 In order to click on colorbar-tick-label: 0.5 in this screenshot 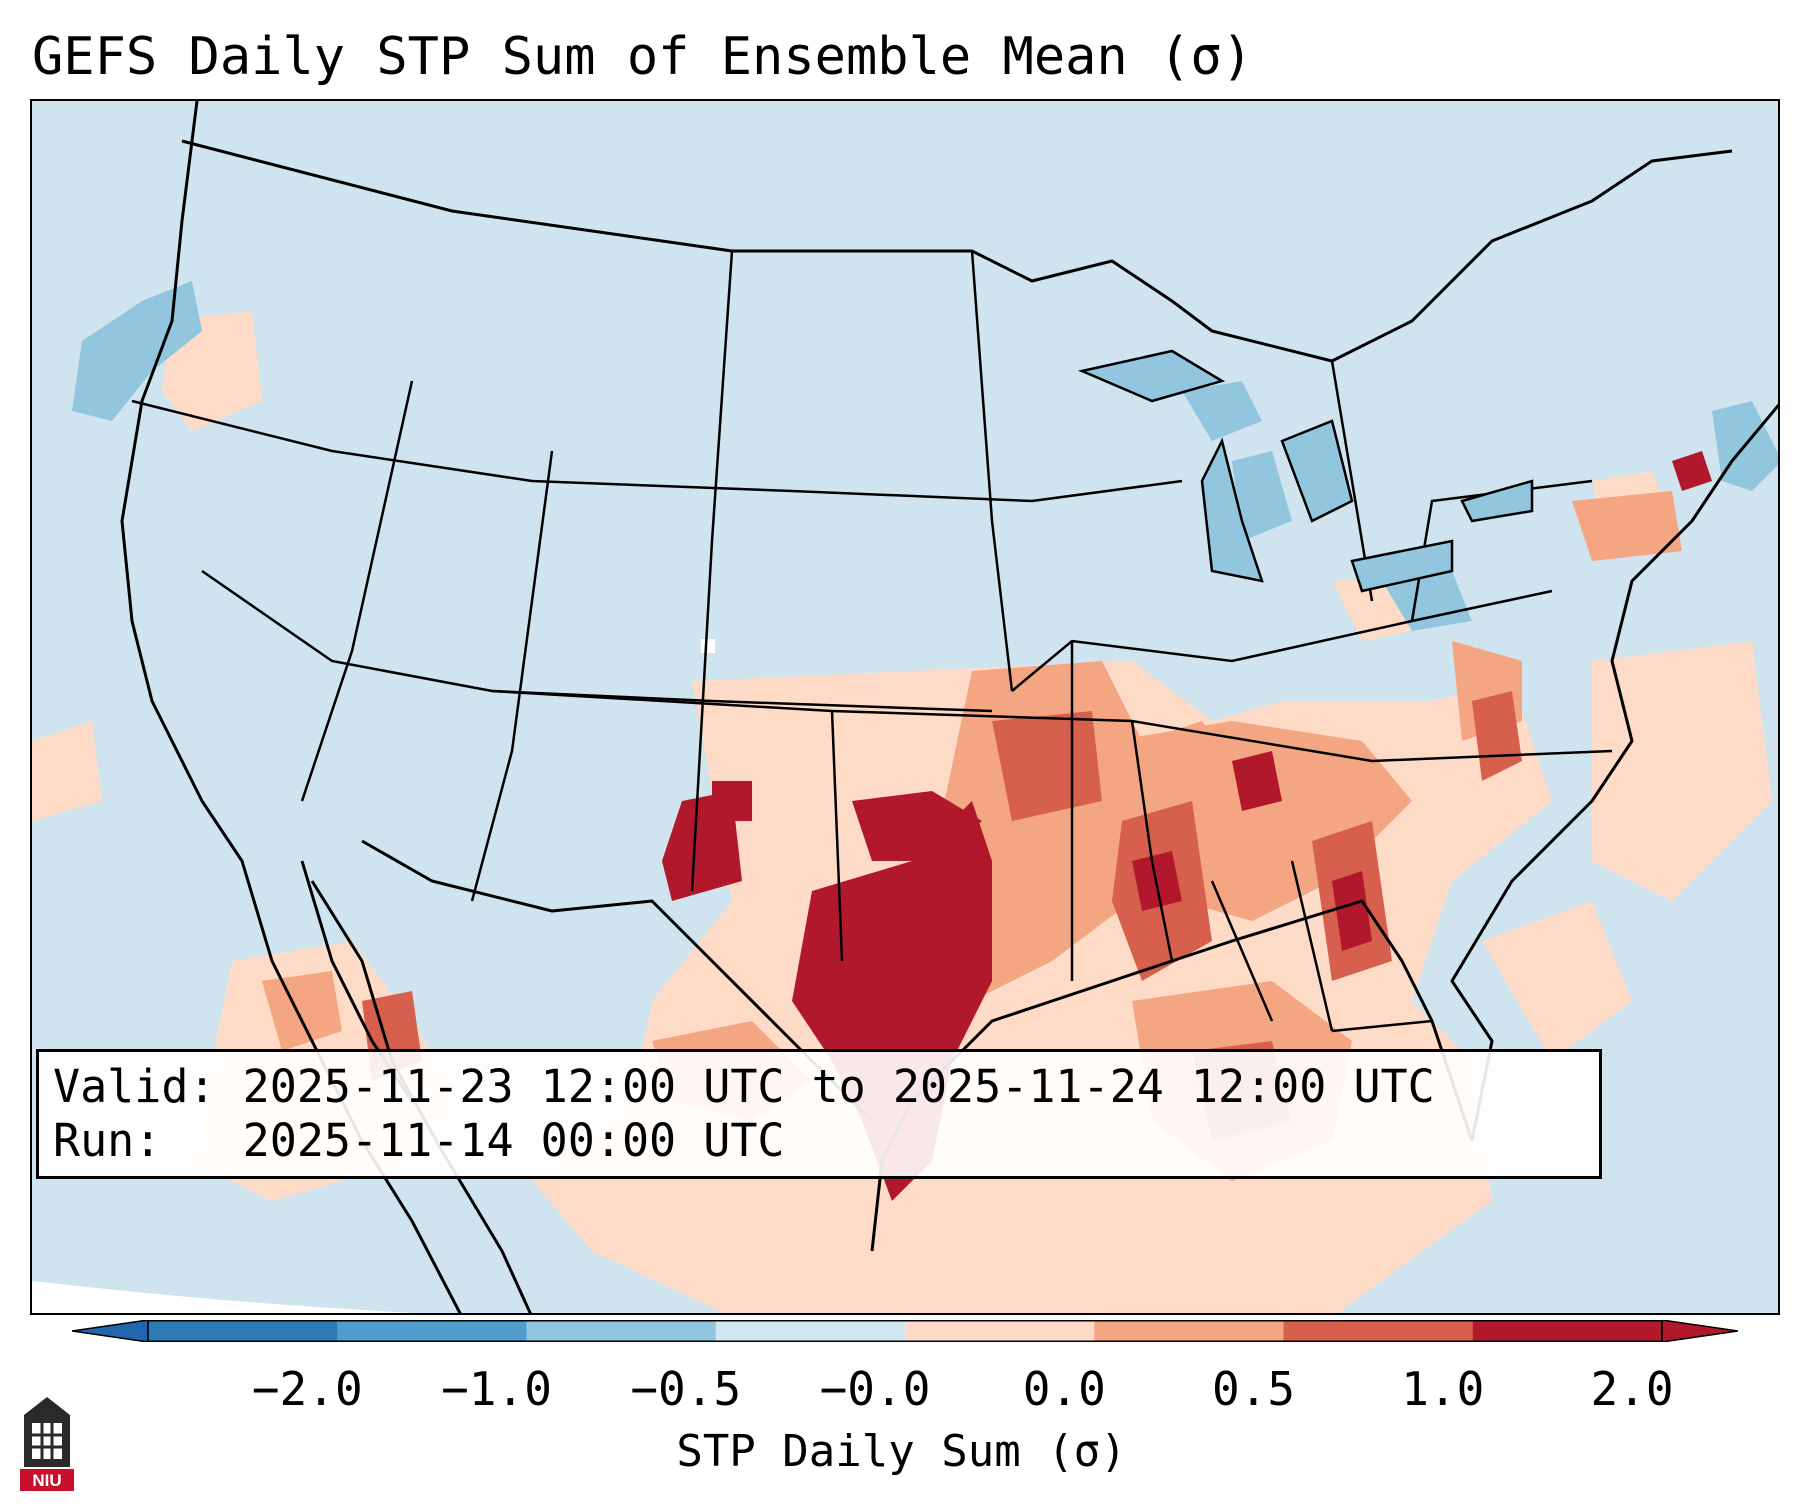, I will do `click(1253, 1389)`.